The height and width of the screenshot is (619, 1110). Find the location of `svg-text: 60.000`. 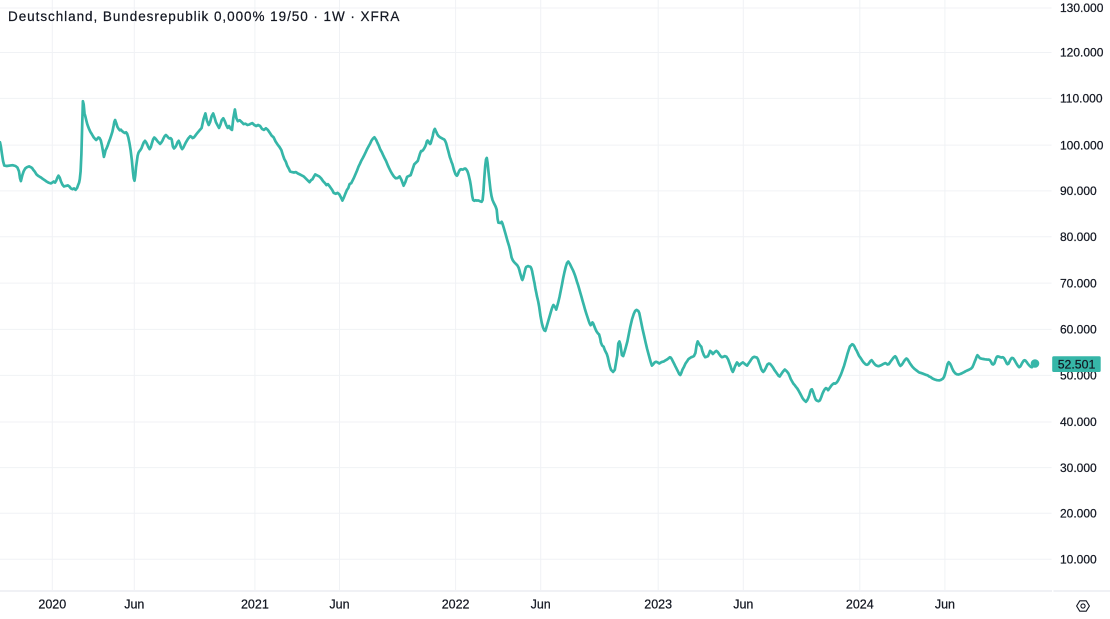

svg-text: 60.000 is located at coordinates (1078, 330).